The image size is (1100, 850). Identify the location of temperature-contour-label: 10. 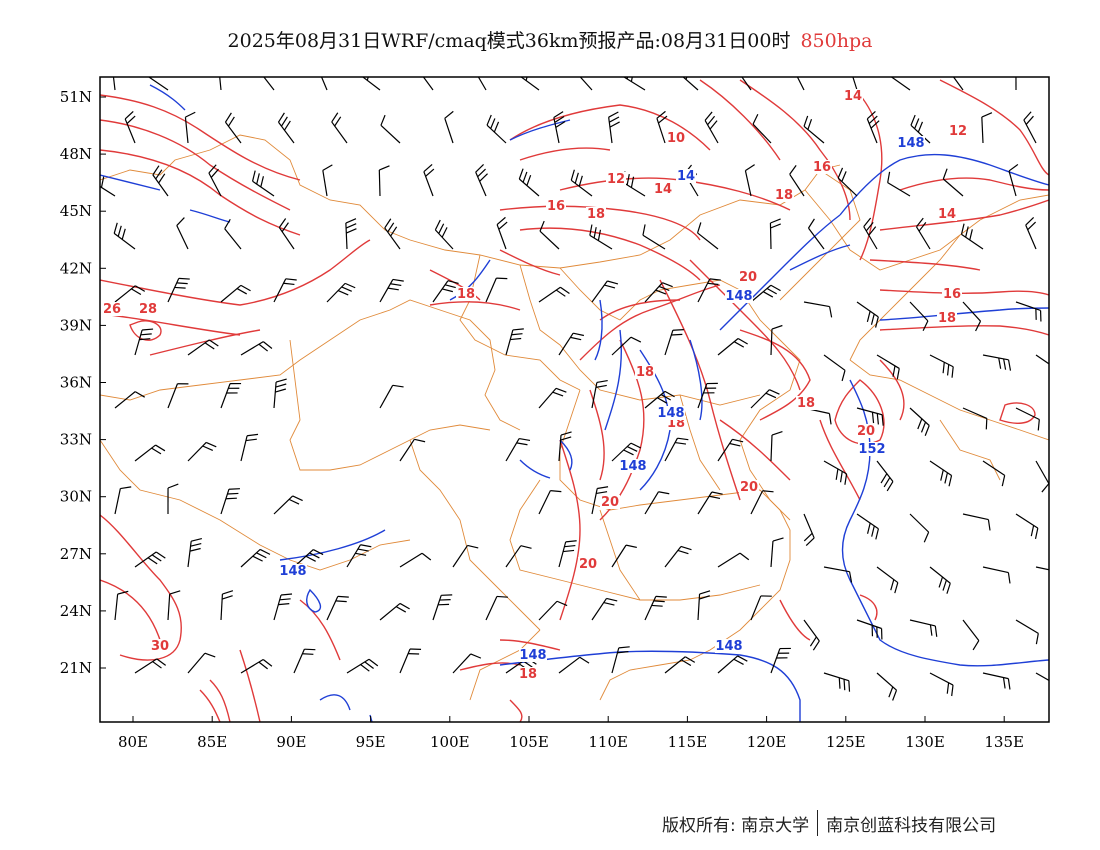
(676, 138).